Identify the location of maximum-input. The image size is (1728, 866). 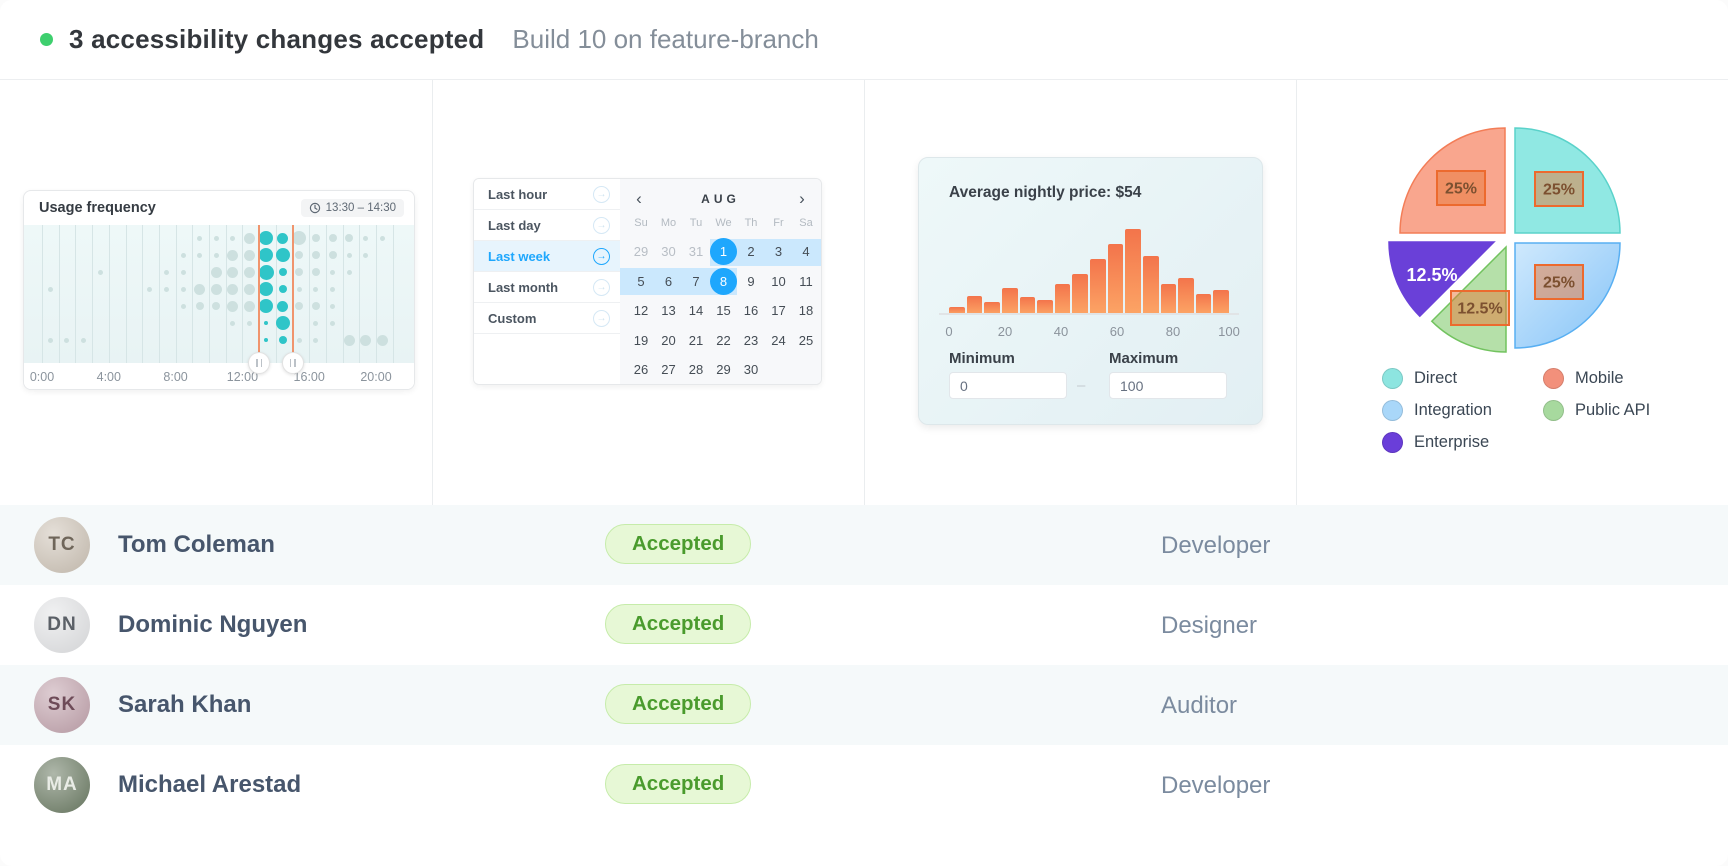
(1168, 385).